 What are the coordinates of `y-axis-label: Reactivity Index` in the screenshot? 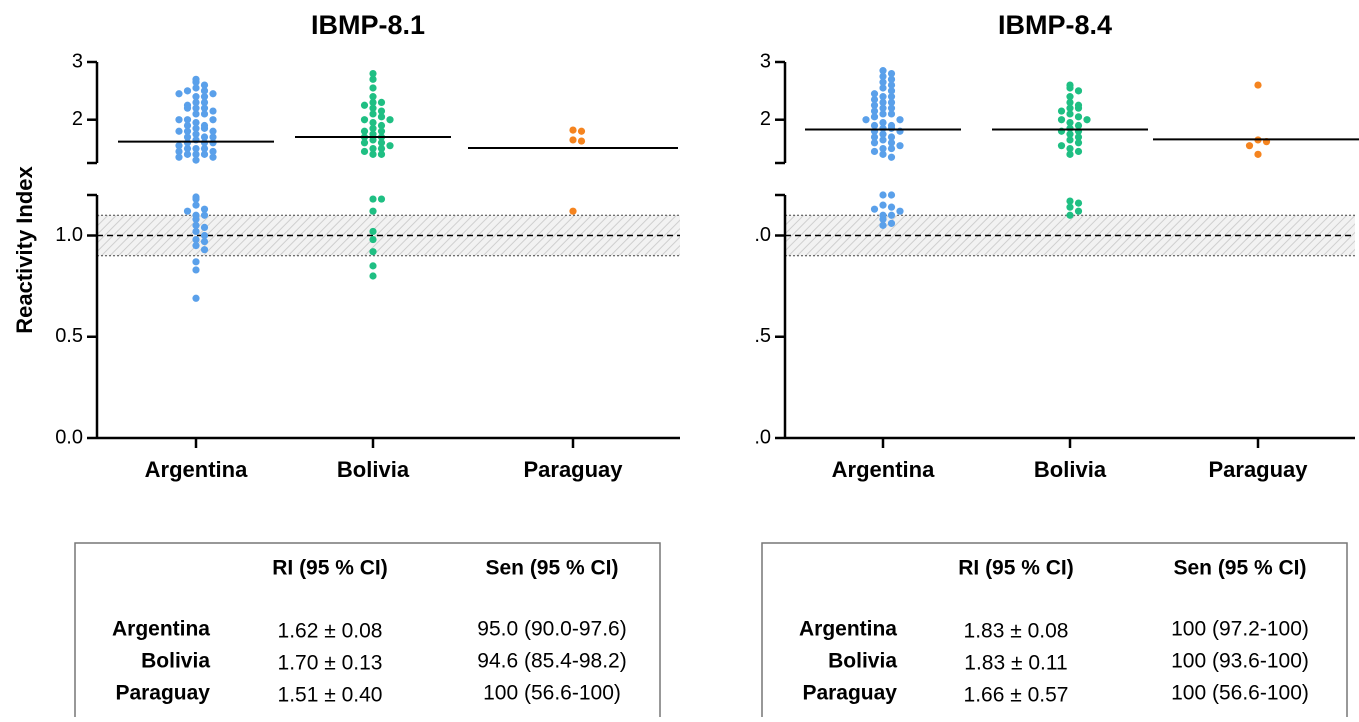 It's located at (24, 249).